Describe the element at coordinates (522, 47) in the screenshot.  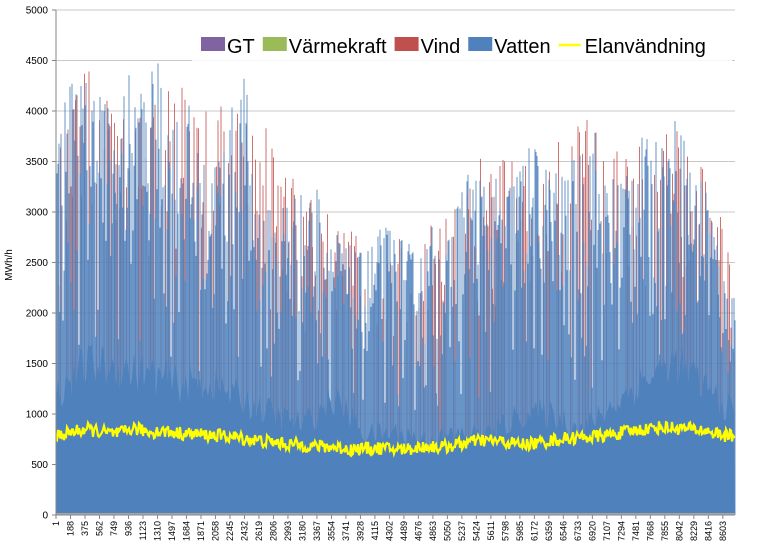
I see `legend-label: Vatten` at that location.